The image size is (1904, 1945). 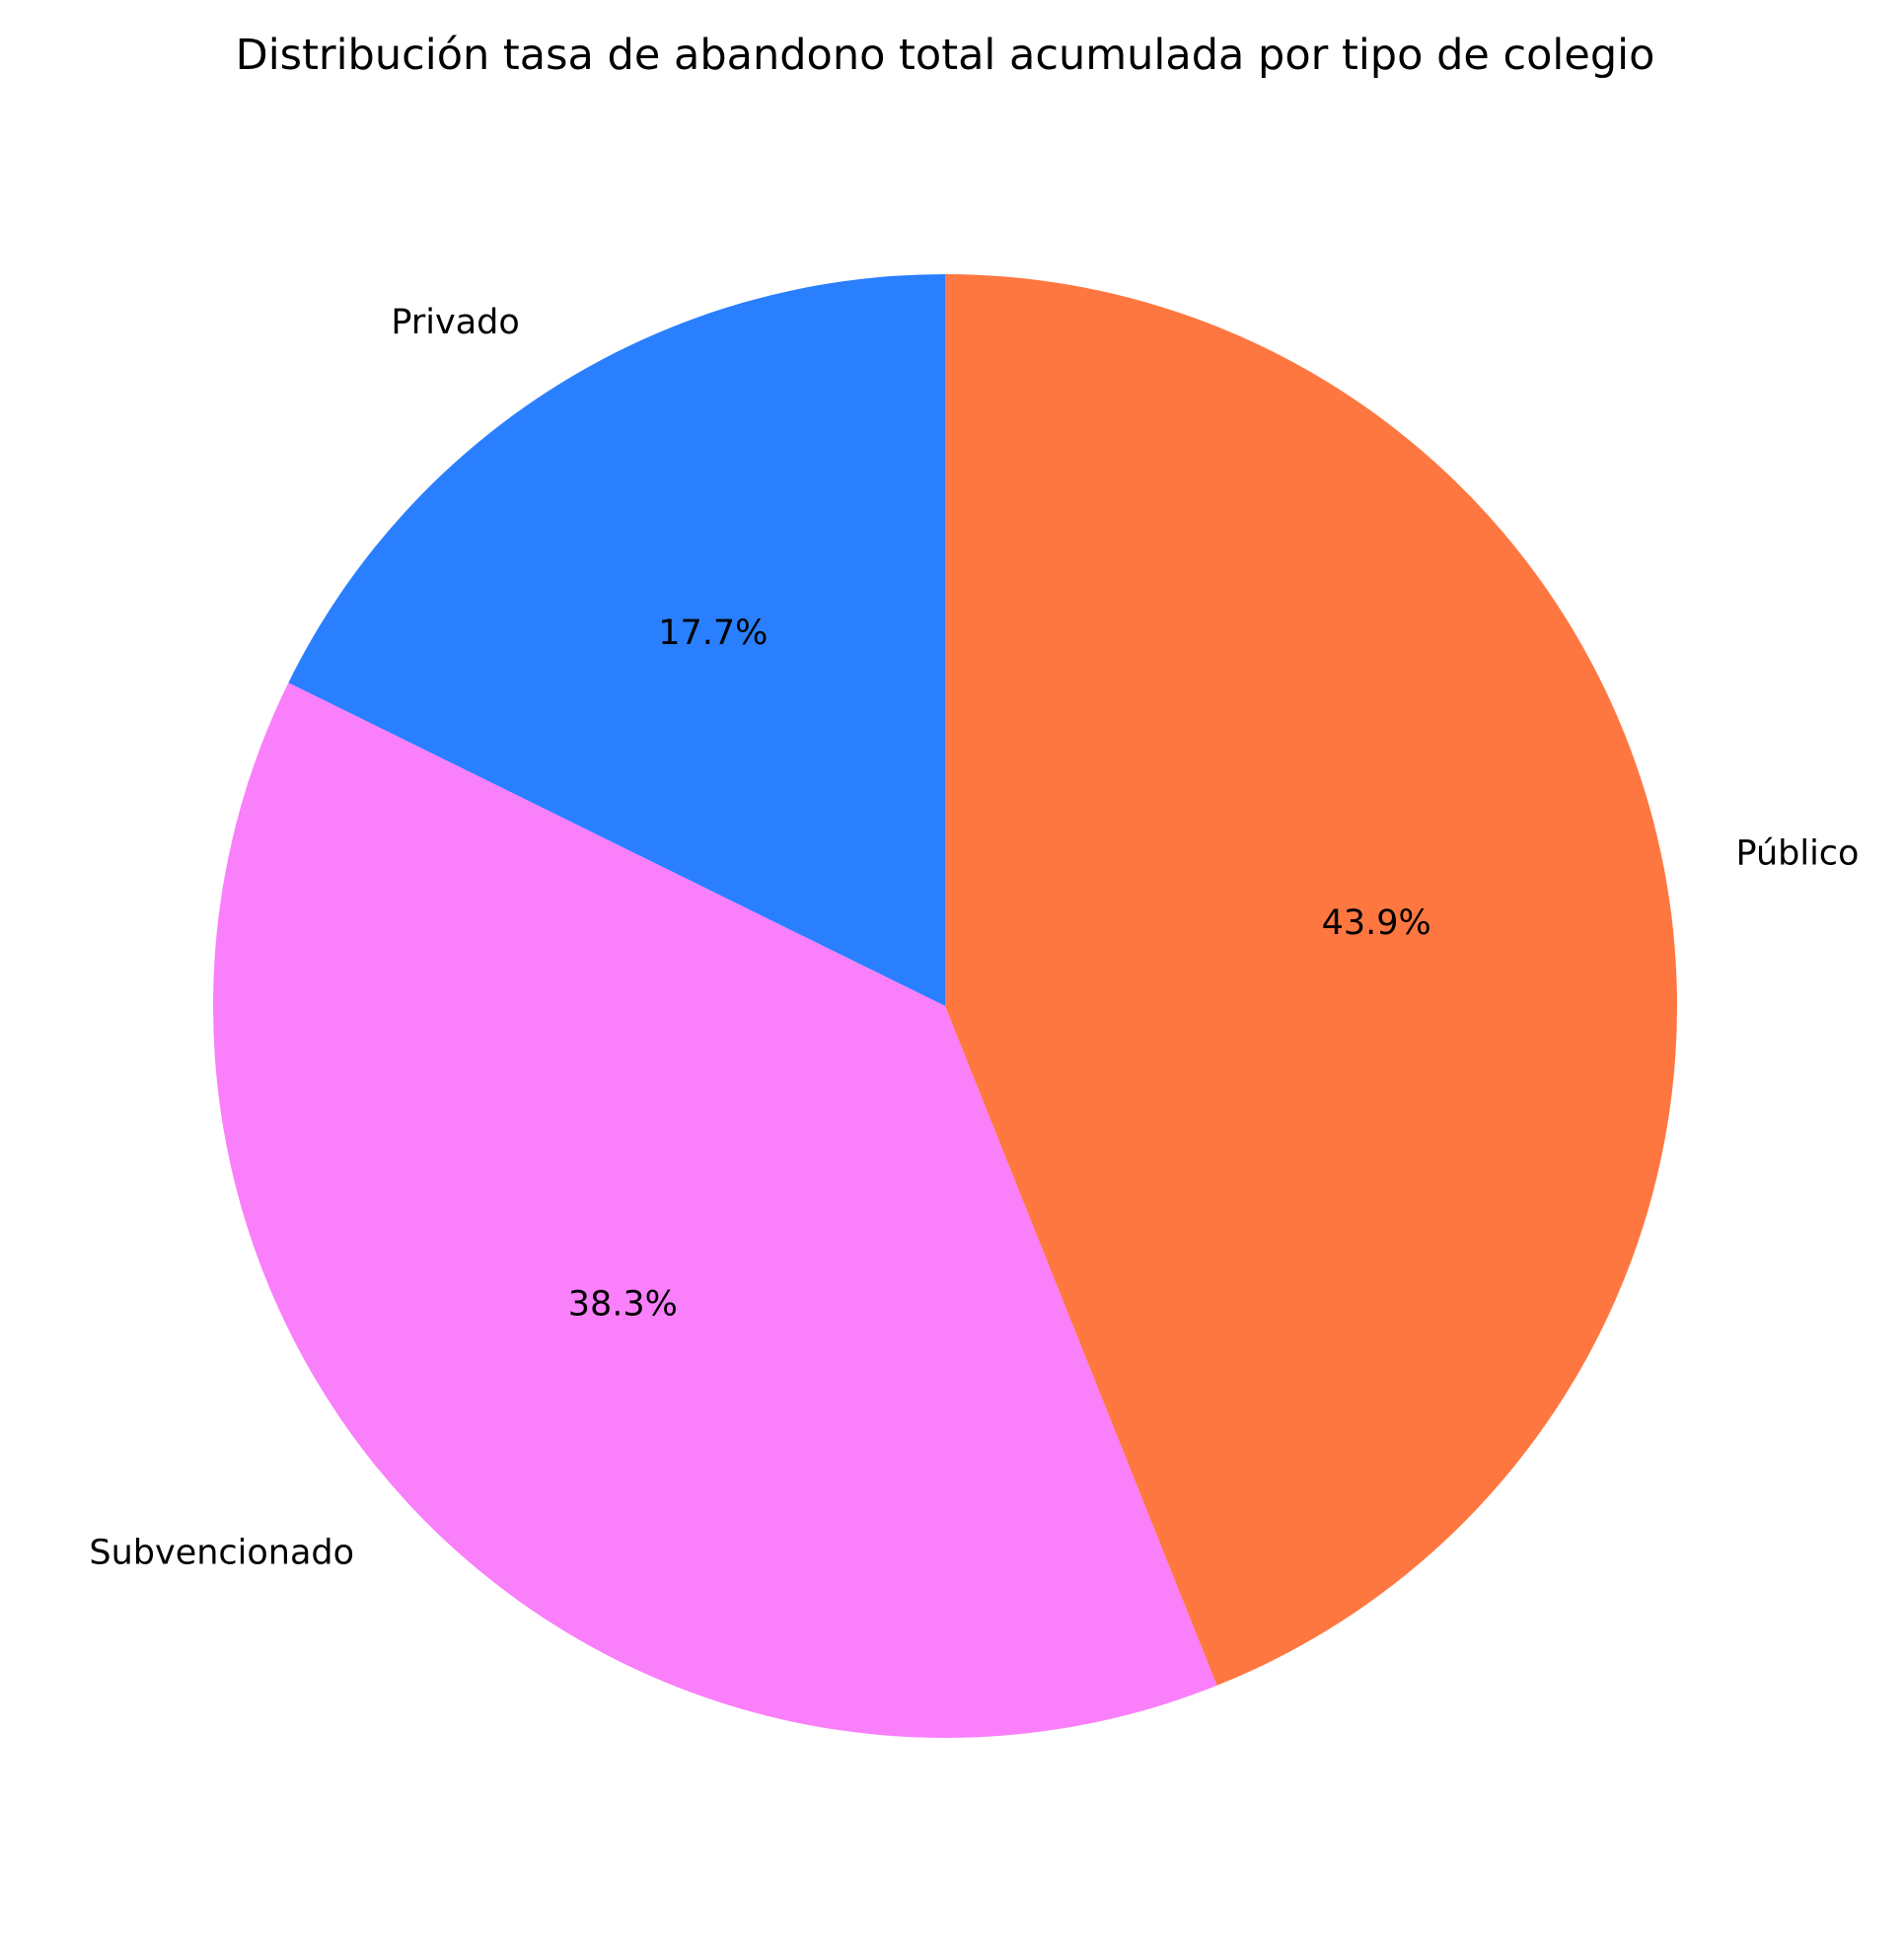 I want to click on slice-label: Público, so click(x=1797, y=854).